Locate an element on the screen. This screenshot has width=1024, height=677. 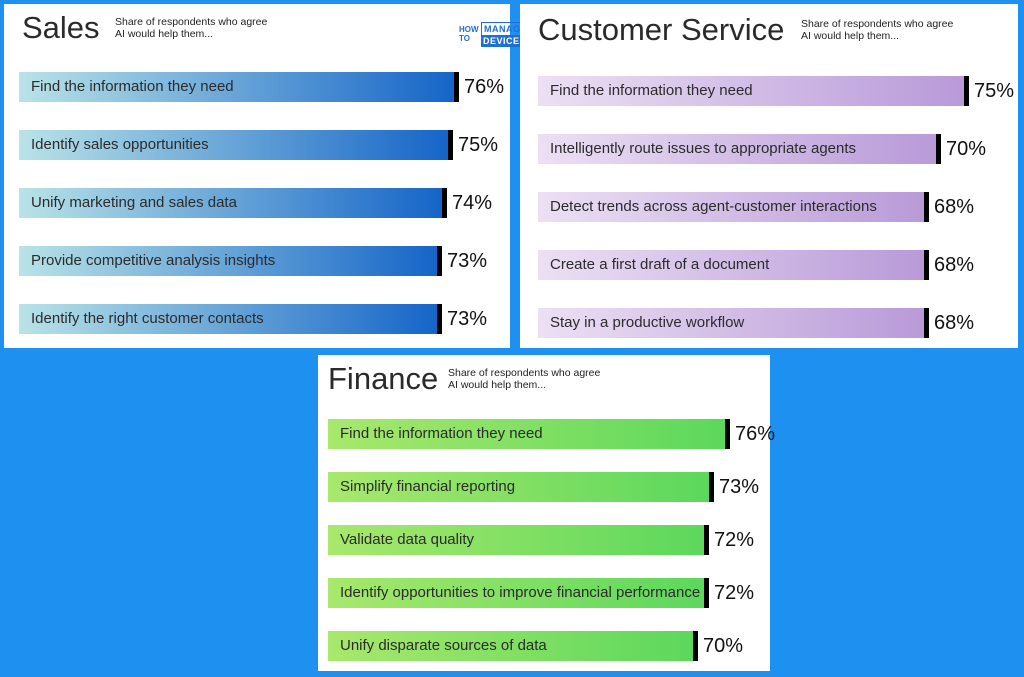
bar-category-label: Unify disparate sources of data is located at coordinates (443, 645).